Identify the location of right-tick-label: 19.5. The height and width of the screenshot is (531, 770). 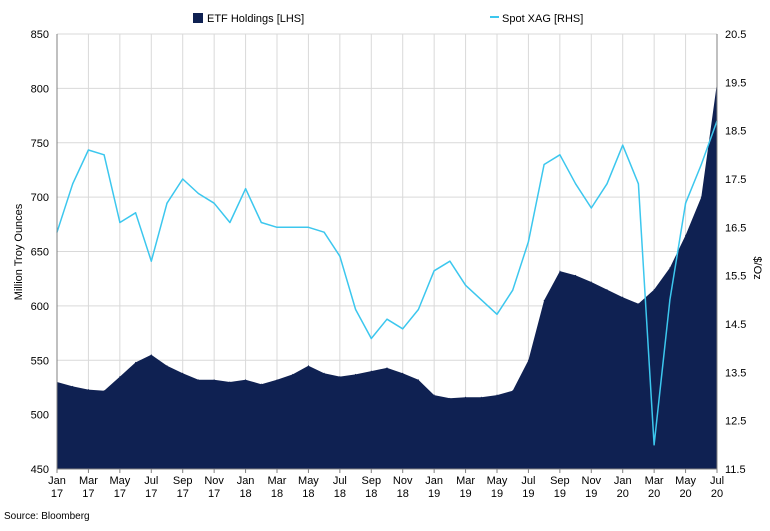
(735, 83).